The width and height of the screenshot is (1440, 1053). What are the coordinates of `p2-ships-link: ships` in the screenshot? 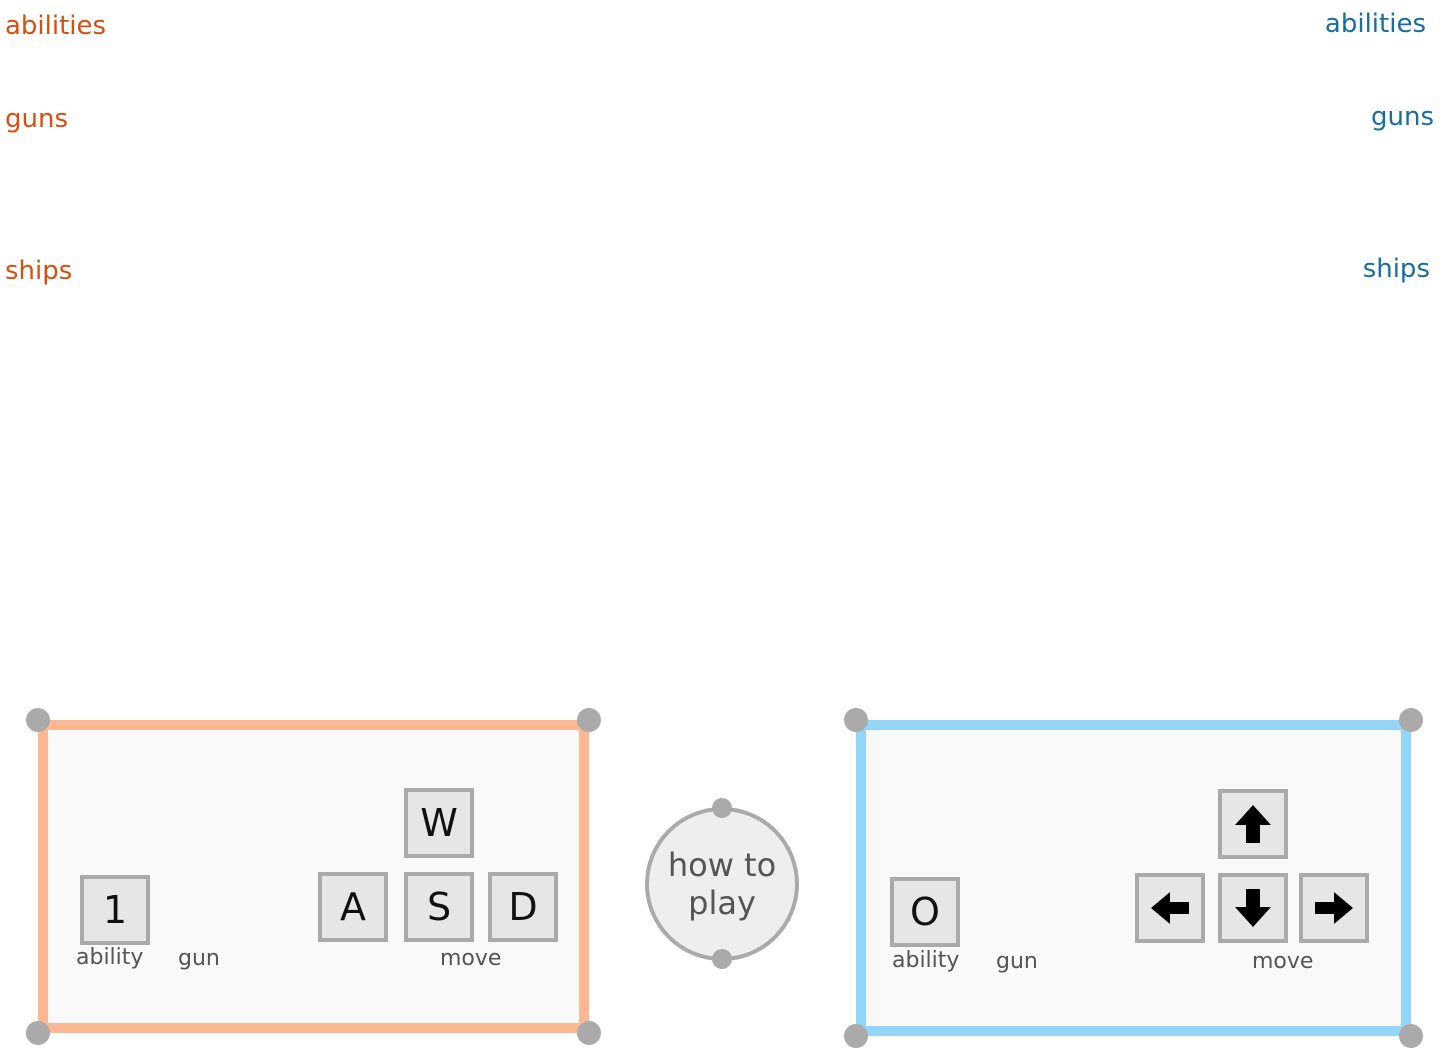 It's located at (1396, 269).